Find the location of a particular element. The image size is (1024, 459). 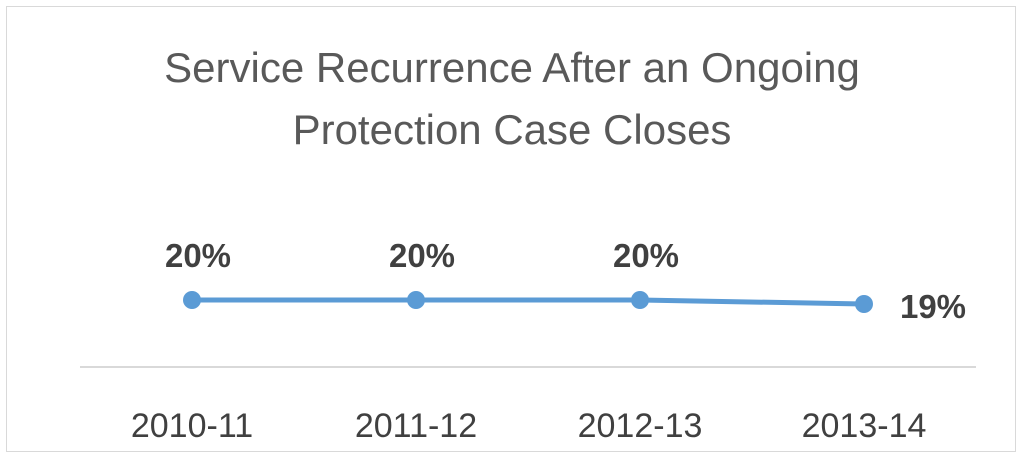

chart-title-line-1: Service Recurrence After an Ongoing is located at coordinates (512, 67).